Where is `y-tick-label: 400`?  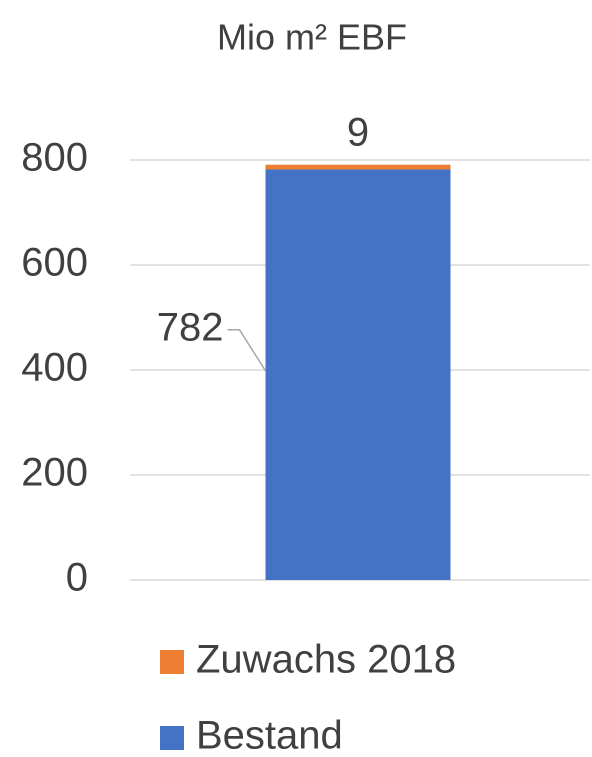
y-tick-label: 400 is located at coordinates (54, 368).